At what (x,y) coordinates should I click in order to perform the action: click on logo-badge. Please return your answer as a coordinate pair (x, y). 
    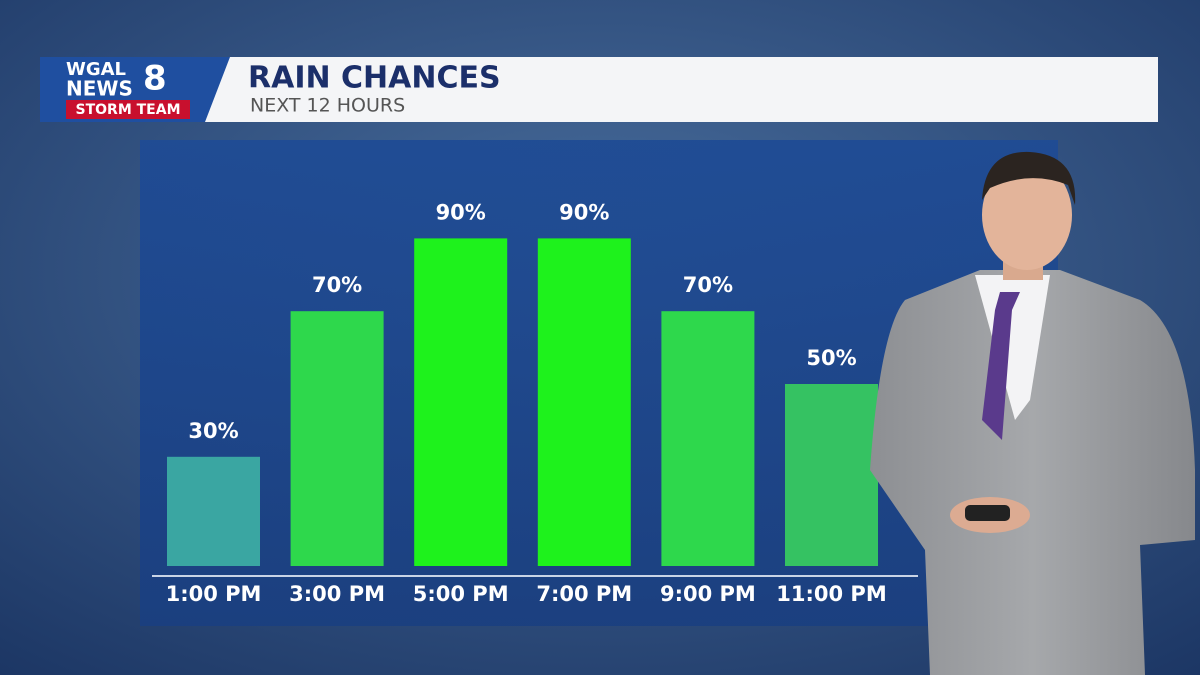
    Looking at the image, I should click on (128, 109).